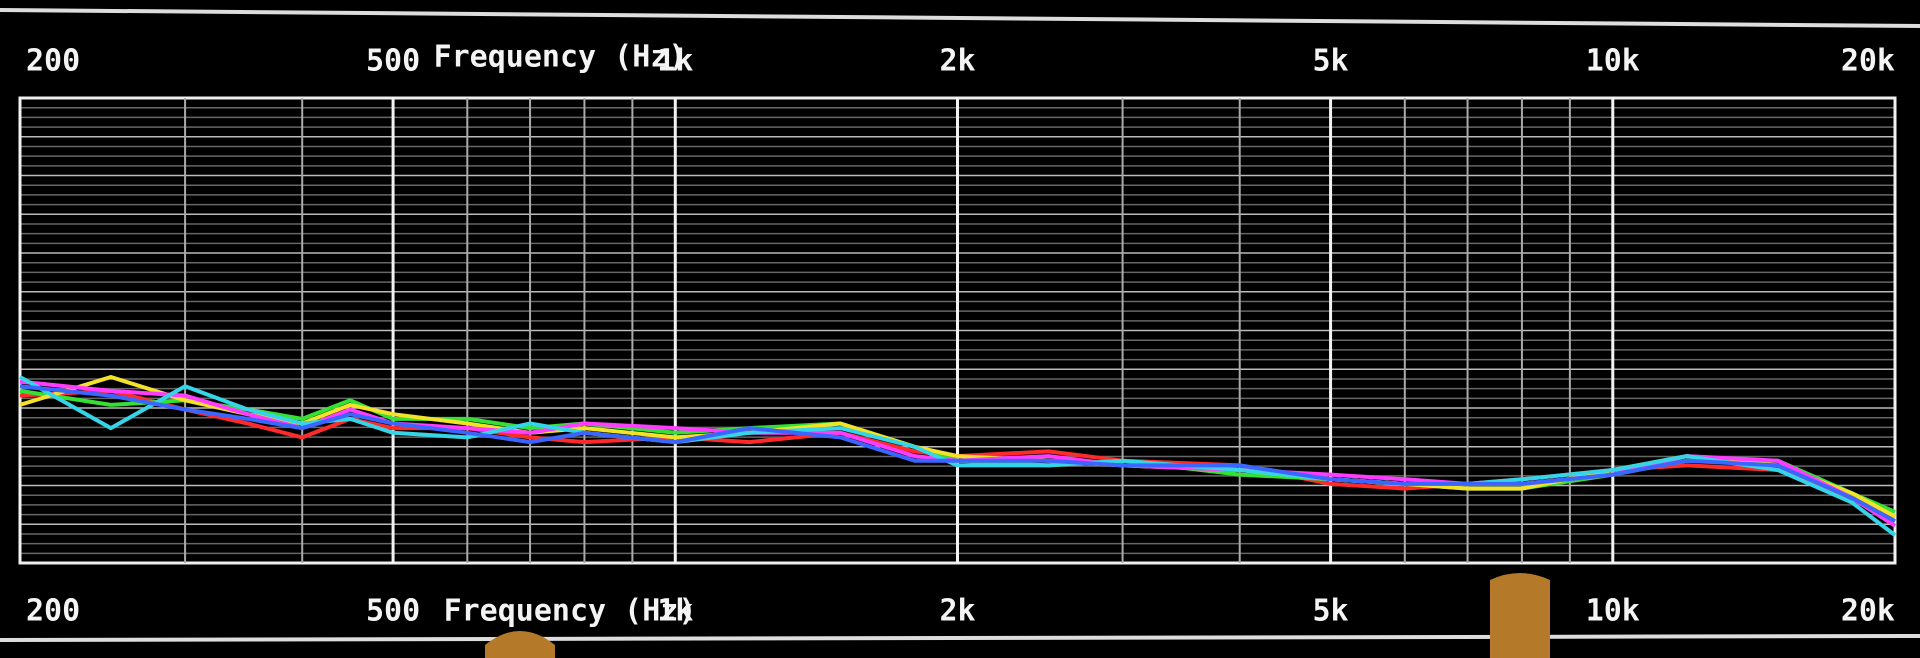 The image size is (1920, 658). What do you see at coordinates (560, 57) in the screenshot?
I see `x-axis-title-top: Frequency (Hz)` at bounding box center [560, 57].